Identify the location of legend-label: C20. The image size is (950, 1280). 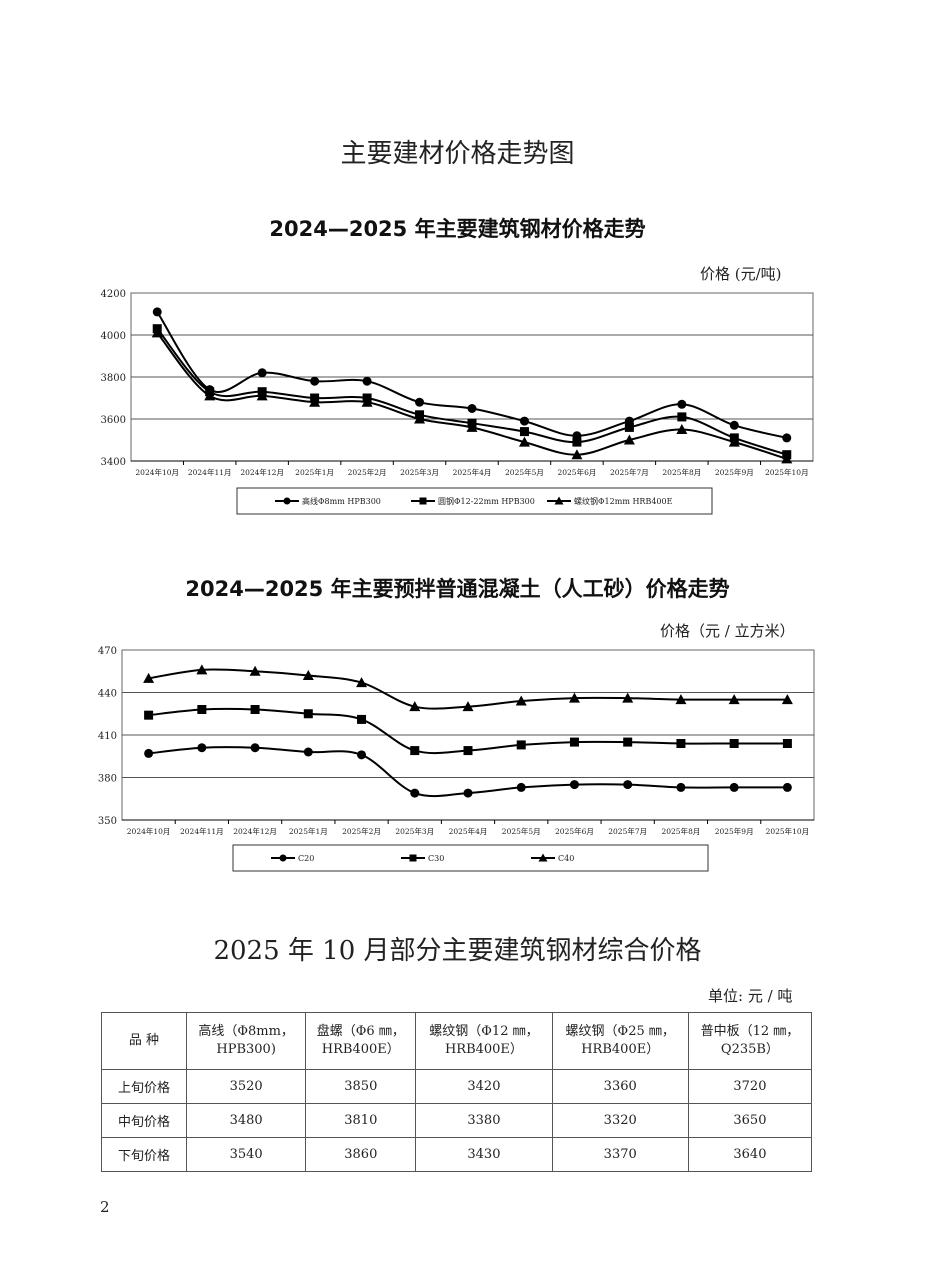
(306, 858).